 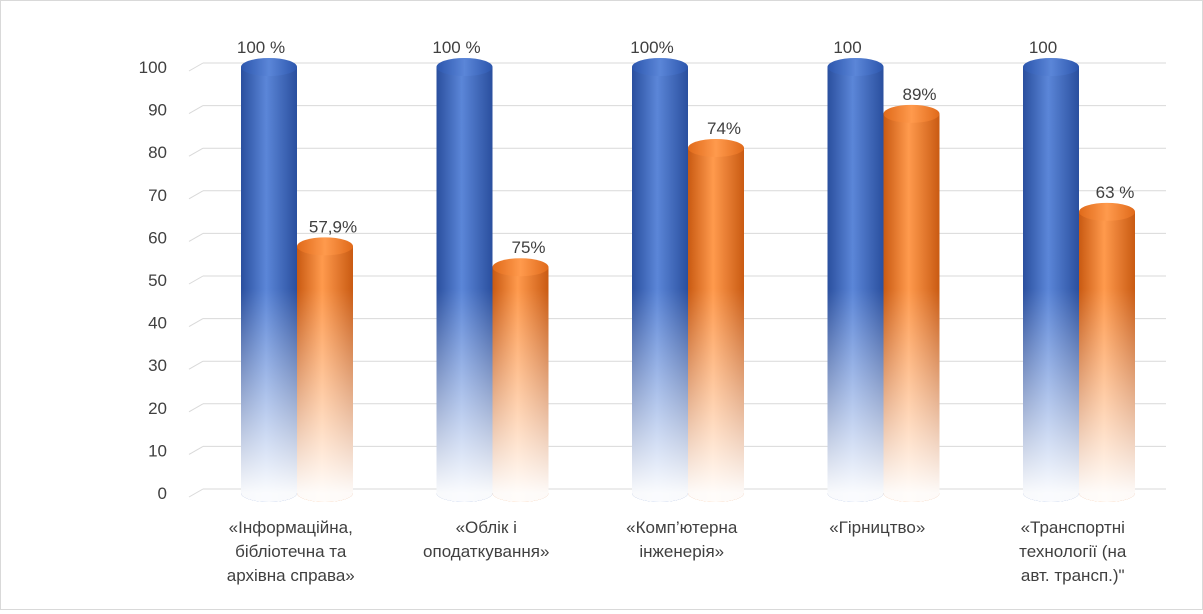 What do you see at coordinates (162, 493) in the screenshot?
I see `y-tick-label: 0` at bounding box center [162, 493].